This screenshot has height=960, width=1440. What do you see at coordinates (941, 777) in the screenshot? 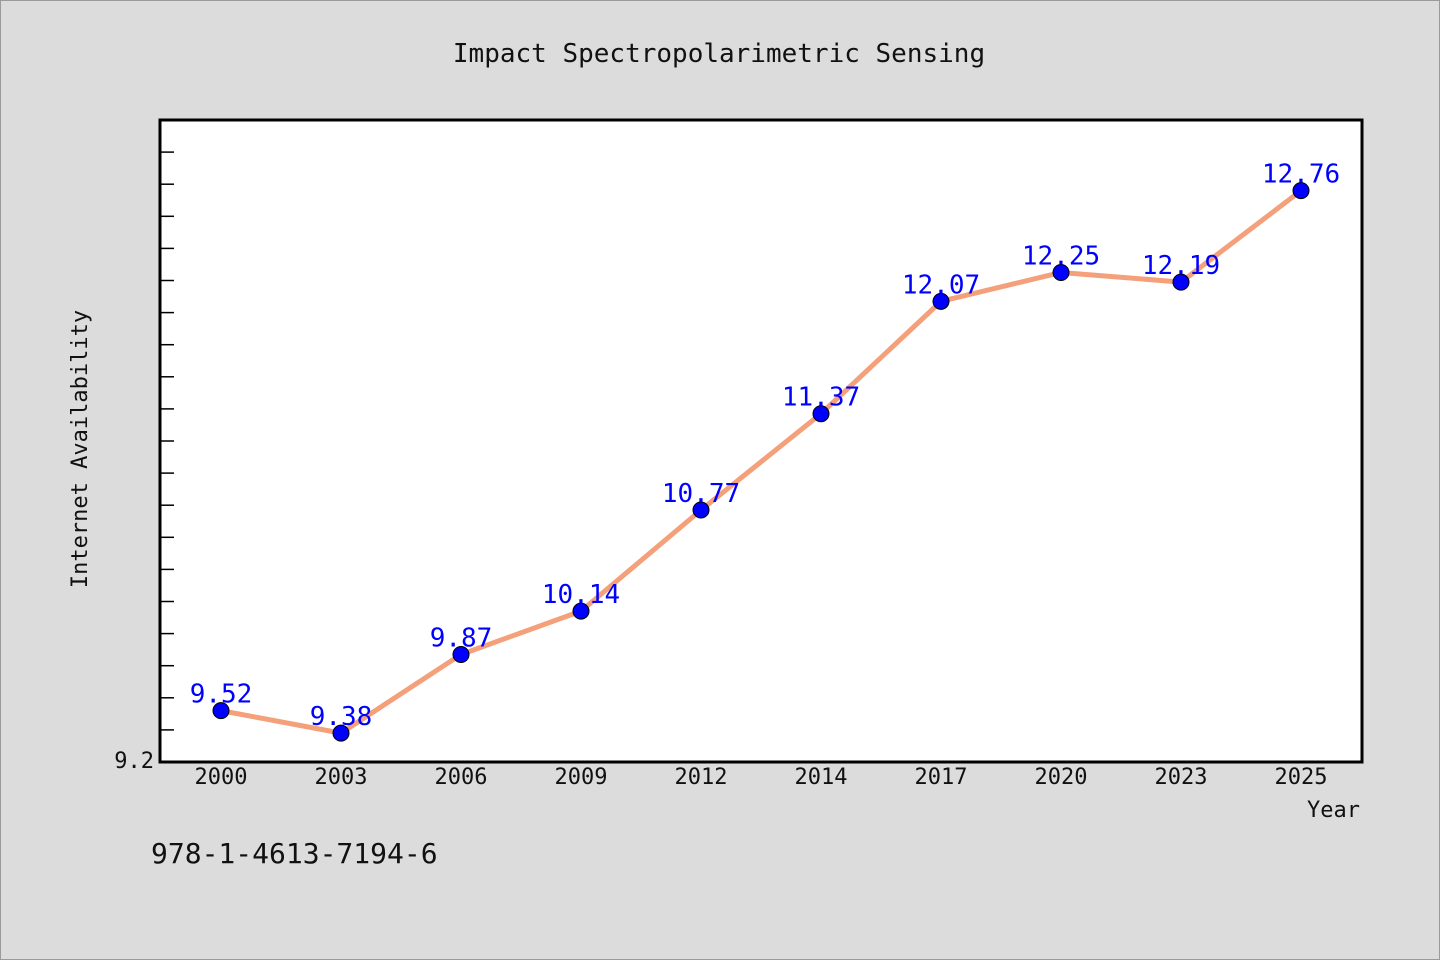
I see `x-tick-label: 2017` at bounding box center [941, 777].